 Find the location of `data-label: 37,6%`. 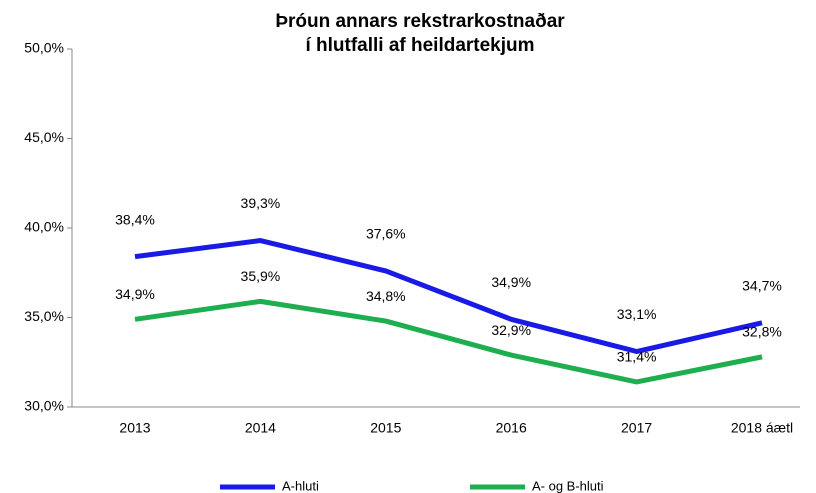

data-label: 37,6% is located at coordinates (386, 234).